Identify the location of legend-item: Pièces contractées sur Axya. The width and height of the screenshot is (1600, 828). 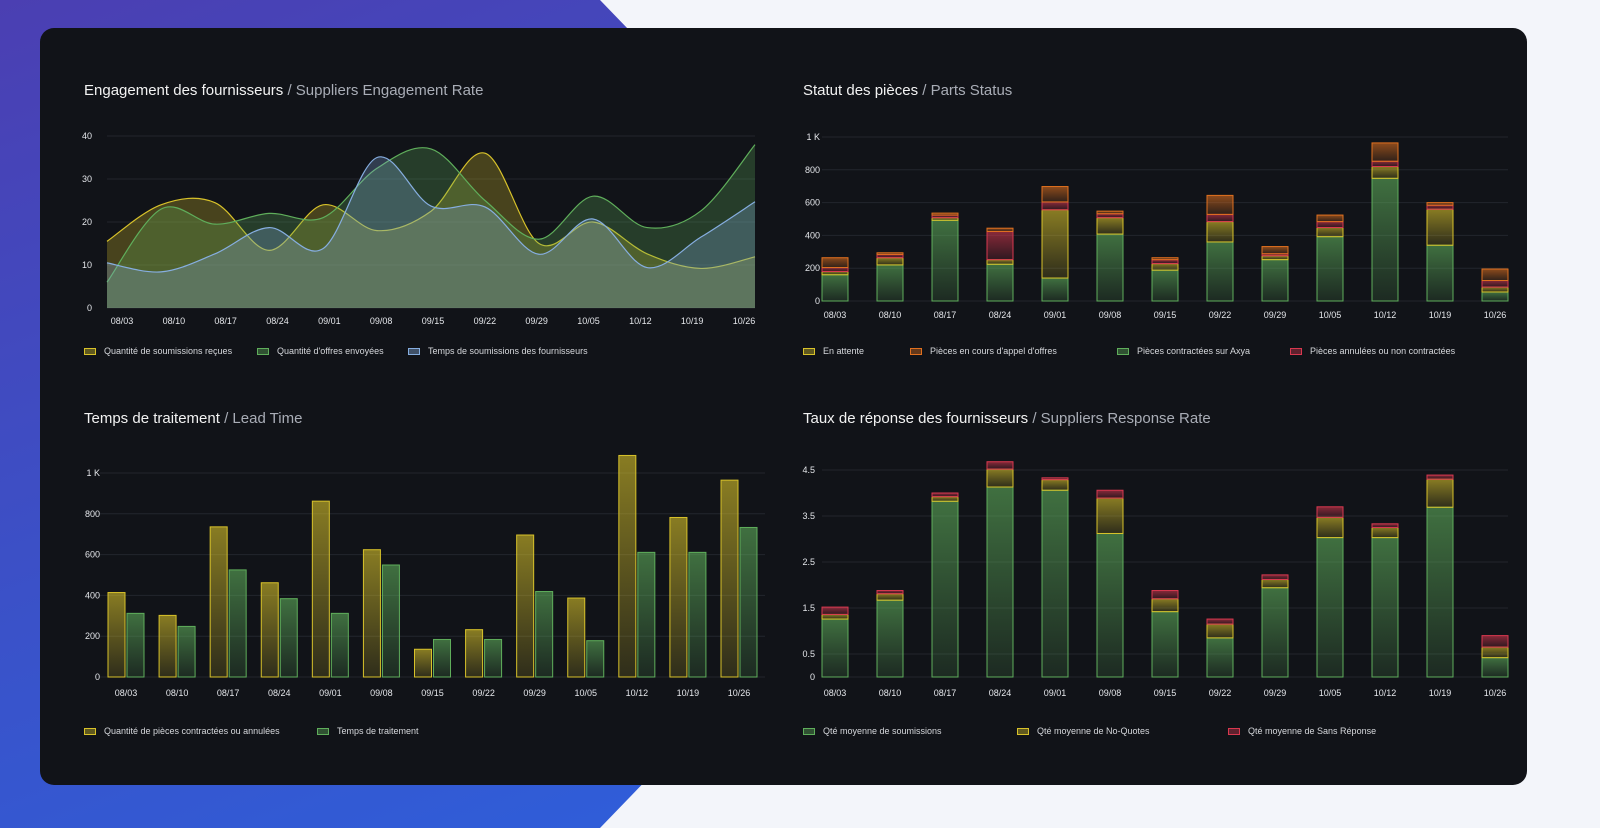
(1183, 351).